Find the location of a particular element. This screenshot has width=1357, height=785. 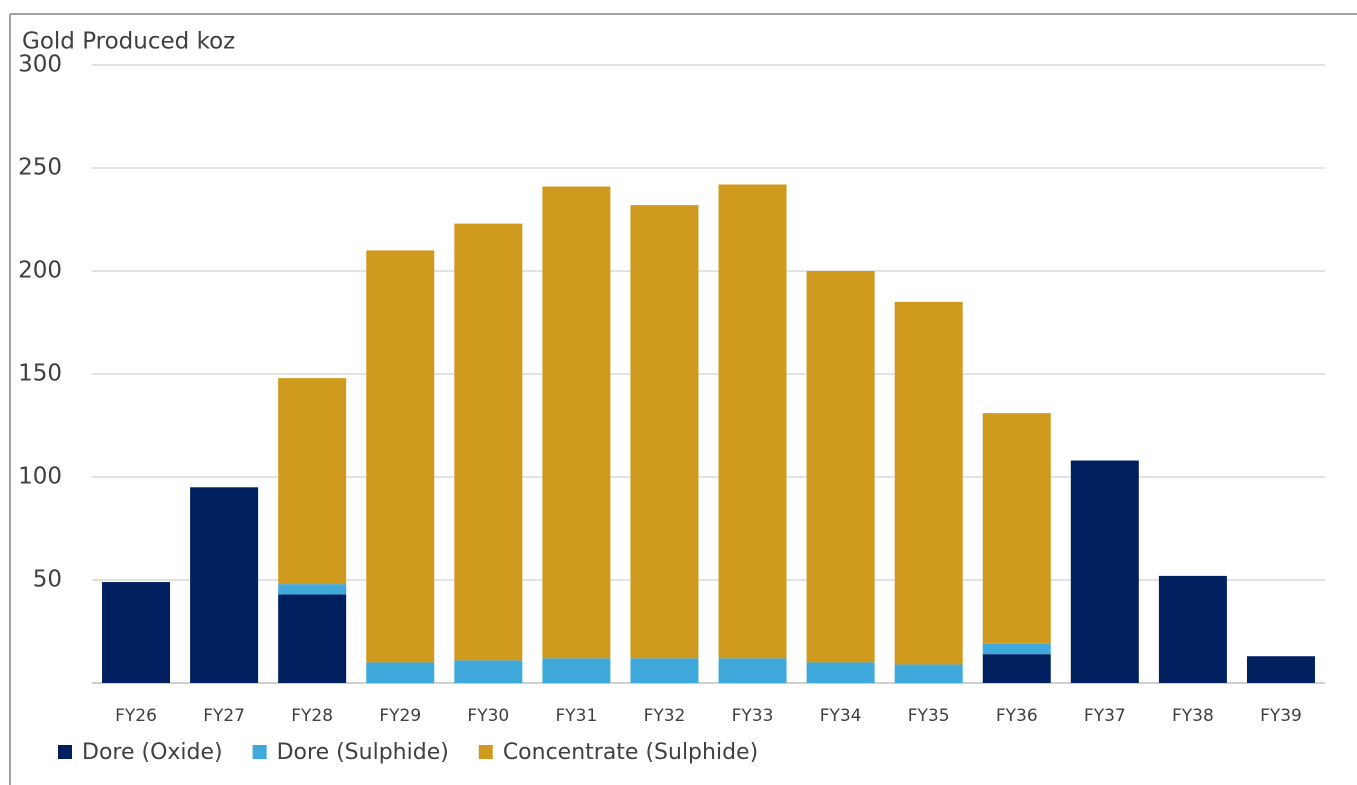

x-tick-label: FY34 is located at coordinates (841, 716).